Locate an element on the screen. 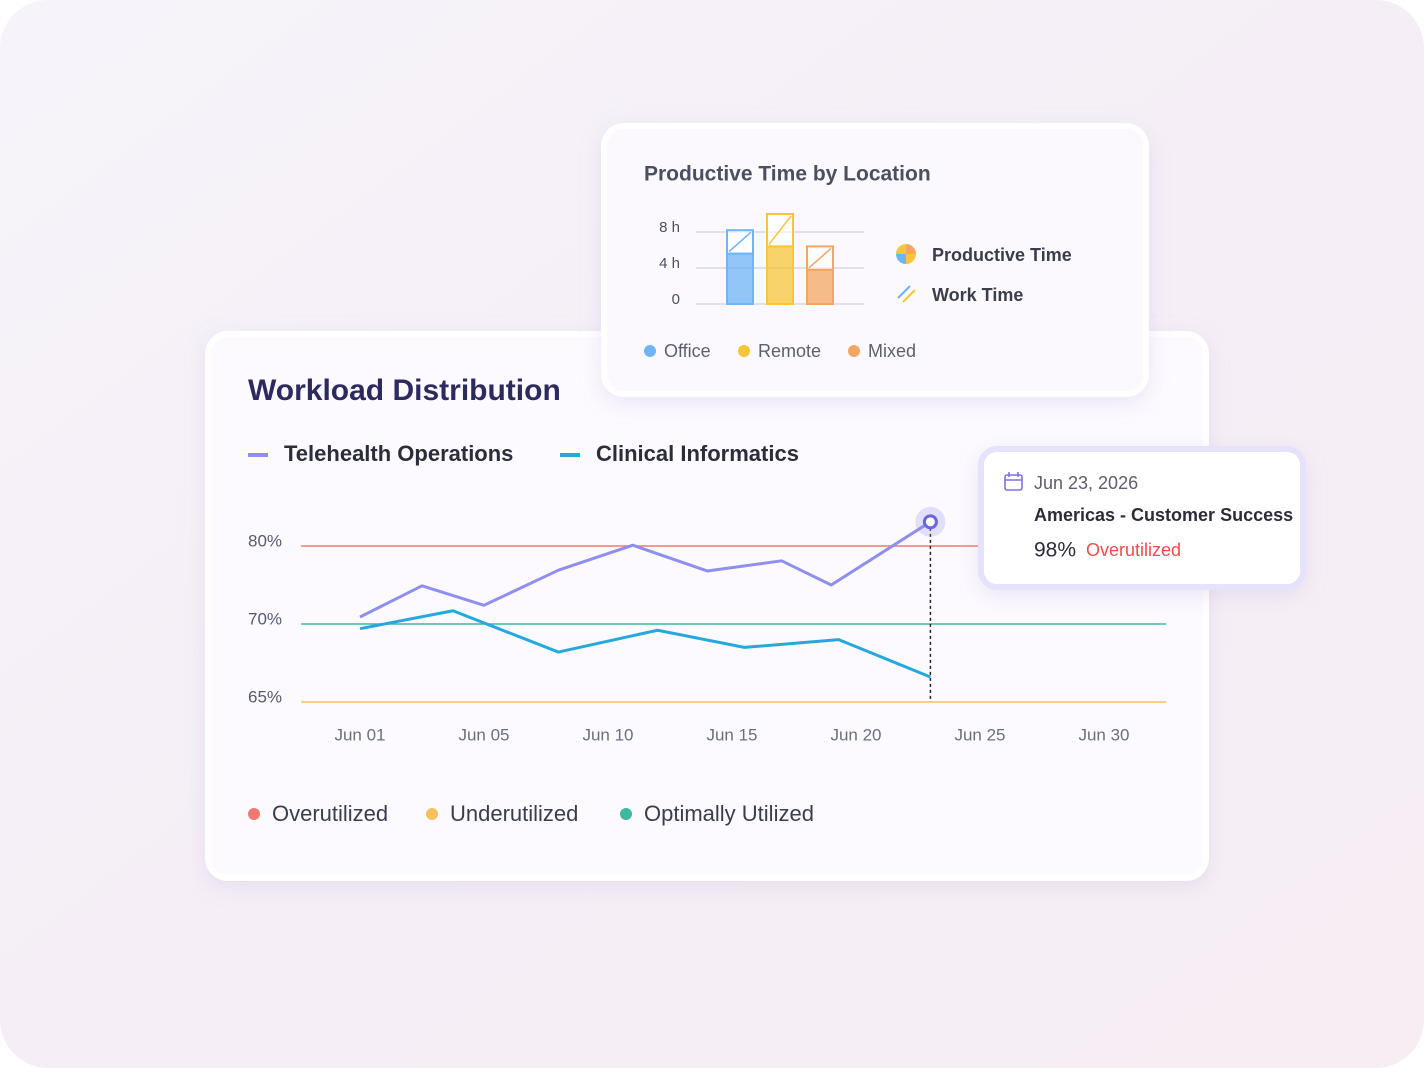 Image resolution: width=1424 pixels, height=1068 pixels. y-tick-label: 8 h is located at coordinates (669, 227).